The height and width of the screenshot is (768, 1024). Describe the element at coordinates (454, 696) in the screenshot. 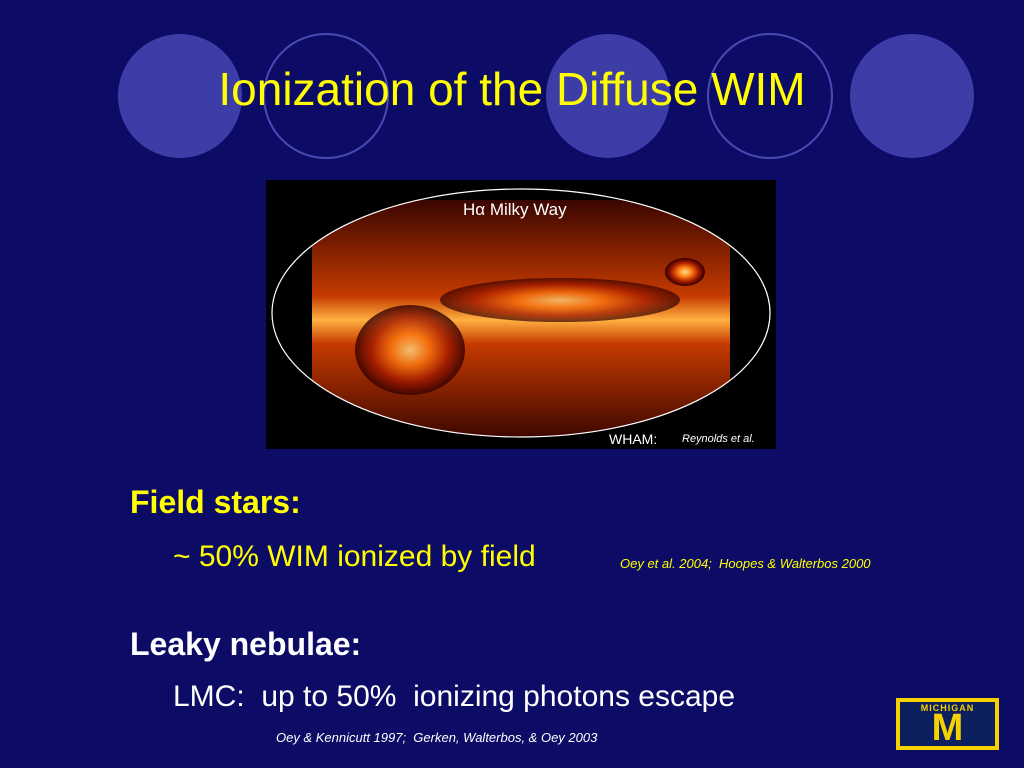

I see `bullet-text: LMC: up to 50% ionizing photons escape` at that location.